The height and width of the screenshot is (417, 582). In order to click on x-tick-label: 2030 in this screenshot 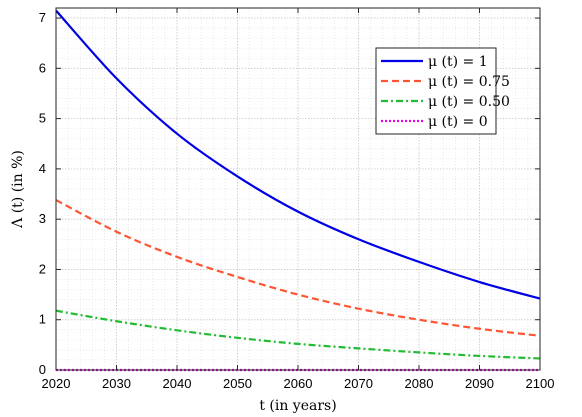, I will do `click(116, 383)`.